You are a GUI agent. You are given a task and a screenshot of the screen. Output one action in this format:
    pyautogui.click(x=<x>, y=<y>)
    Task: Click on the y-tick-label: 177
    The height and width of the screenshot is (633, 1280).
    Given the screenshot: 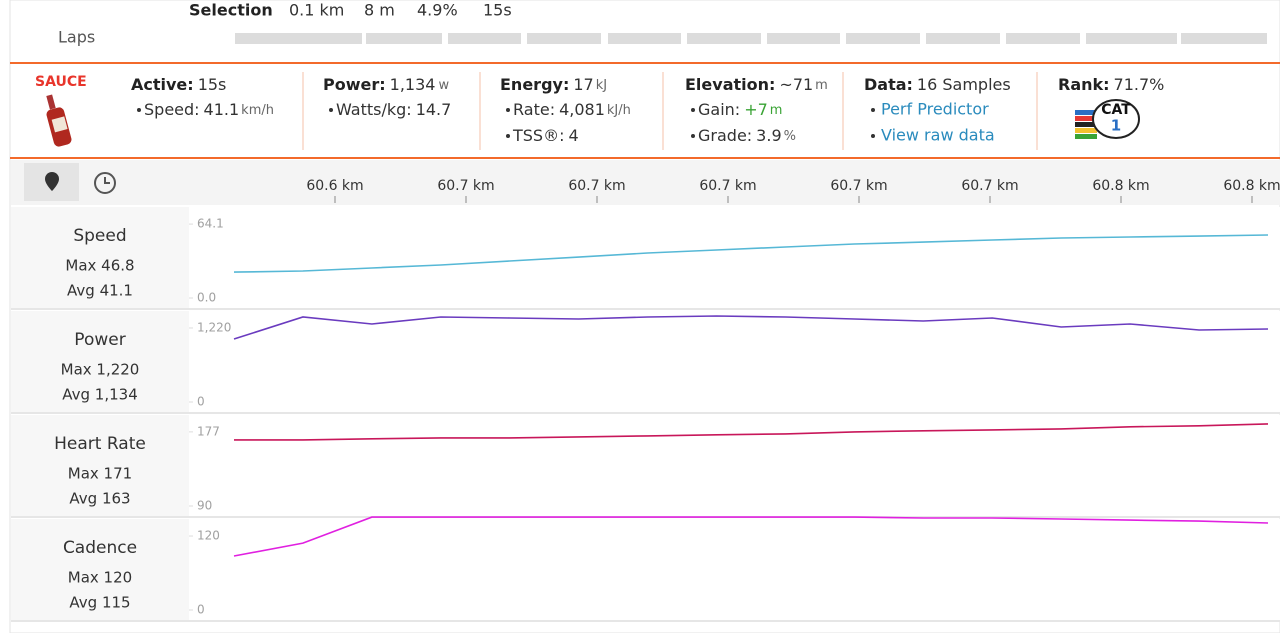 What is the action you would take?
    pyautogui.click(x=208, y=431)
    